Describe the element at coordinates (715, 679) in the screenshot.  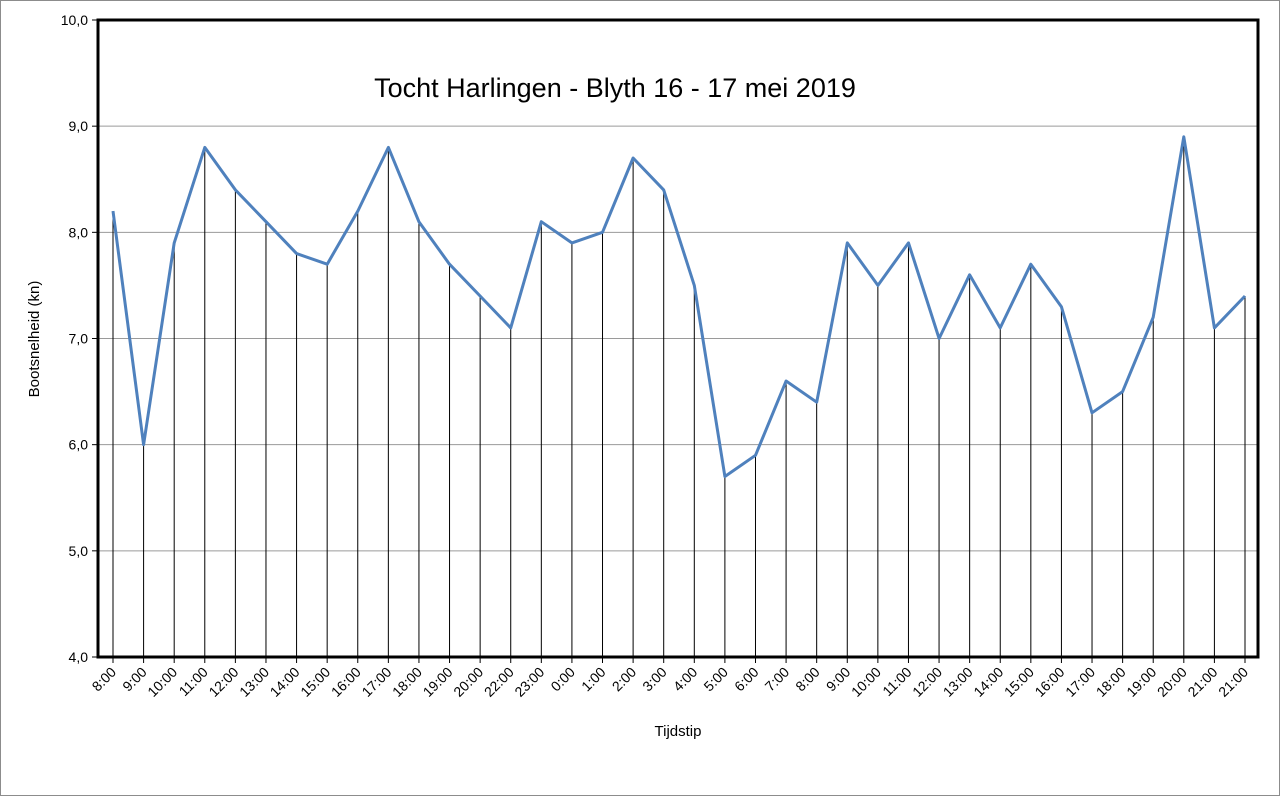
I see `x-tick-label: 5:00` at that location.